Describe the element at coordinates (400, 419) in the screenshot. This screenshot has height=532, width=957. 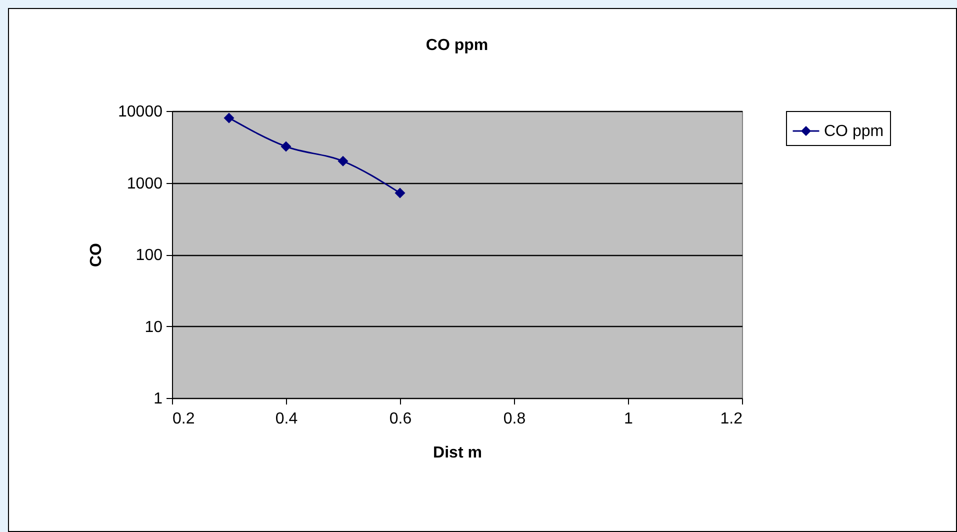
I see `x-tick-label: 0.6` at that location.